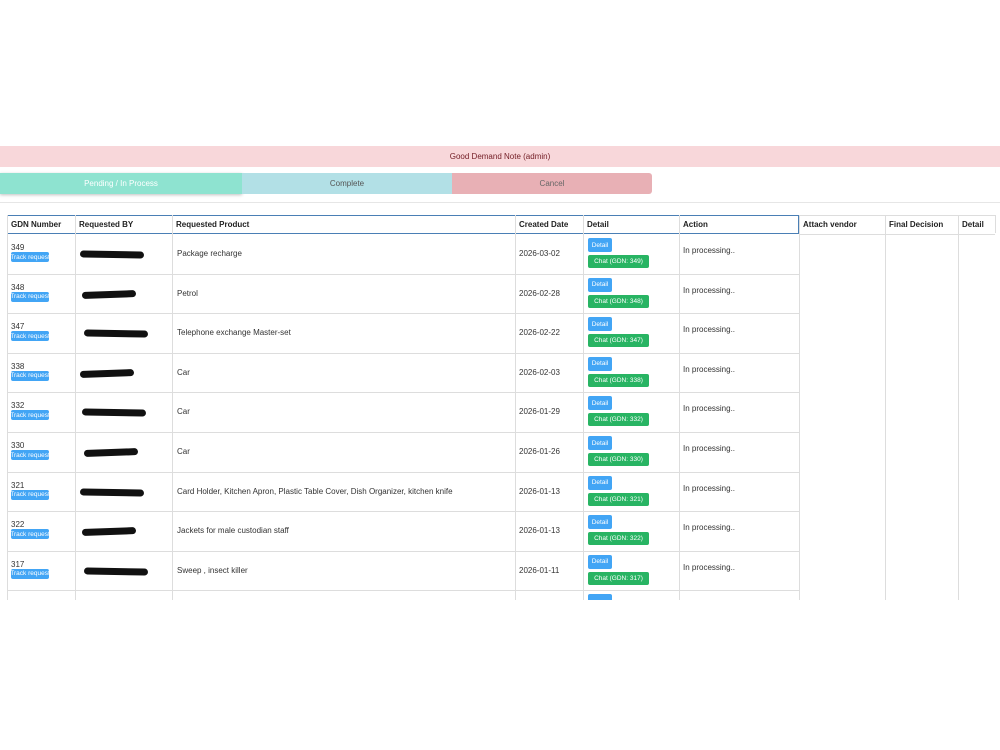  What do you see at coordinates (916, 224) in the screenshot?
I see `column-header: Final Decision` at bounding box center [916, 224].